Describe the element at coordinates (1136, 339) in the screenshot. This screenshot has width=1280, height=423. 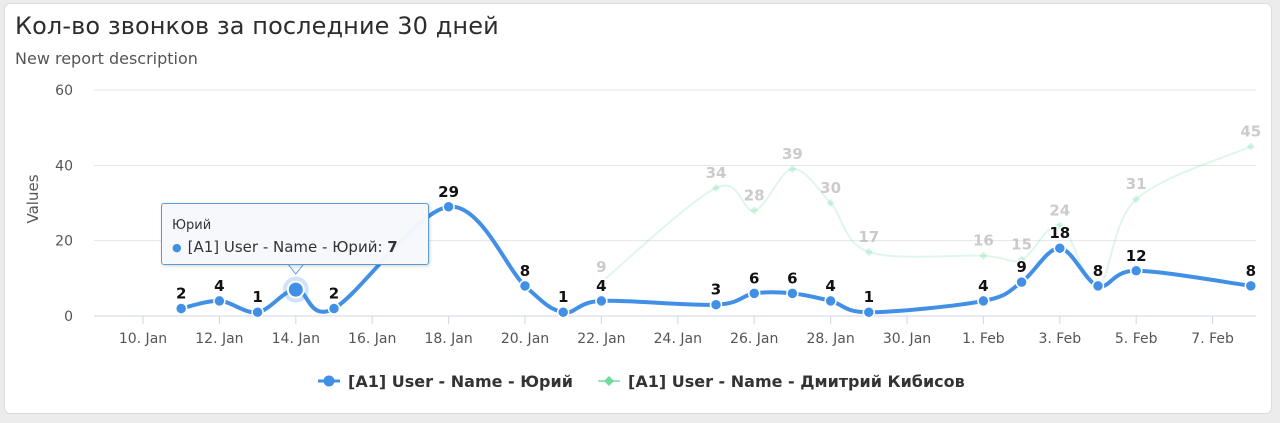
I see `x-tick-label: 5. Feb` at that location.